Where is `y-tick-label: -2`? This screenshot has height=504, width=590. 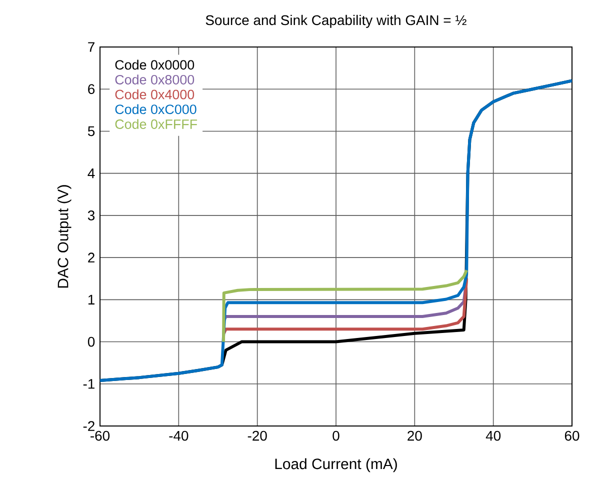 y-tick-label: -2 is located at coordinates (88, 426).